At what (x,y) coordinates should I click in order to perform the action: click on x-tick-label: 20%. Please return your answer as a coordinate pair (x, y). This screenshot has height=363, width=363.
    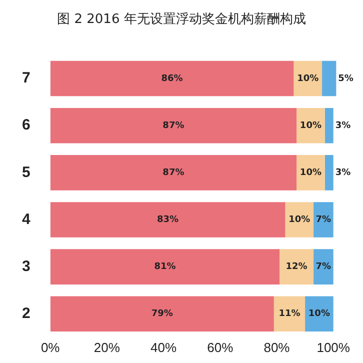
    Looking at the image, I should click on (107, 347).